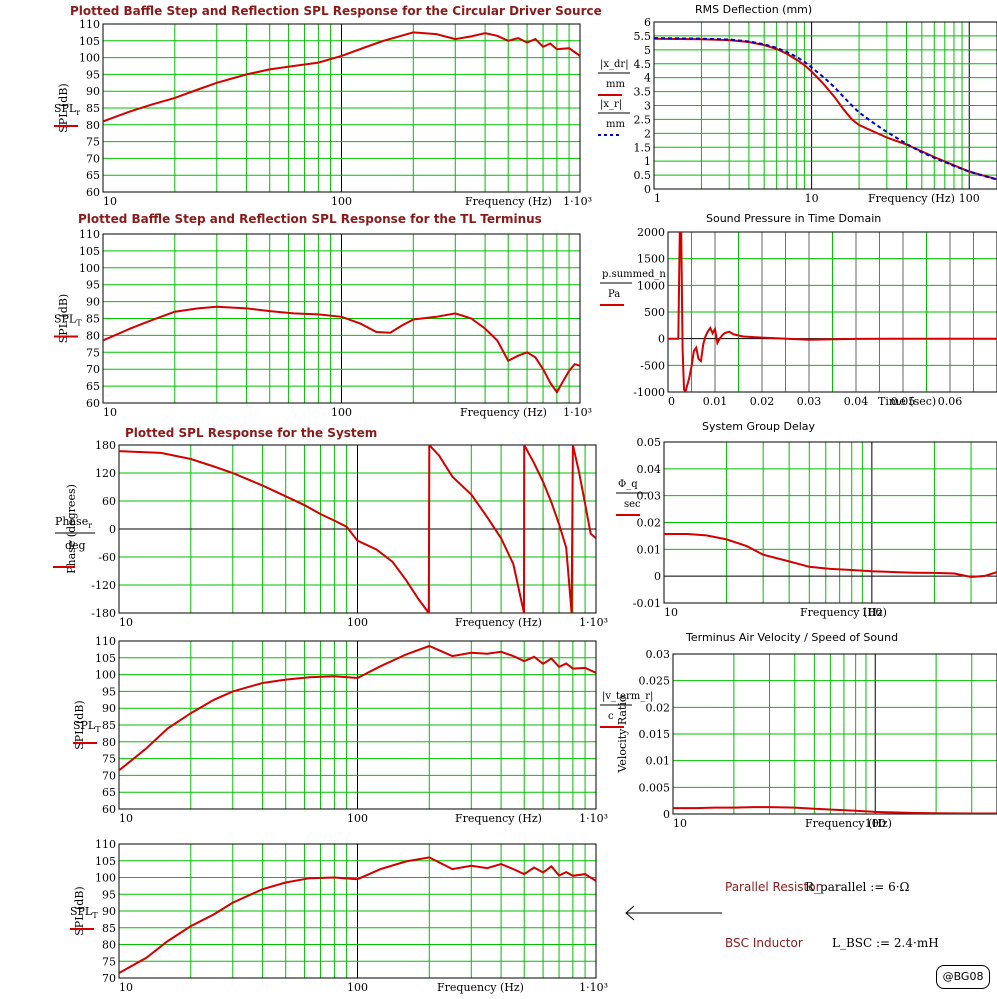 The width and height of the screenshot is (997, 999). What do you see at coordinates (835, 734) in the screenshot?
I see `terminus-velocity-grid` at bounding box center [835, 734].